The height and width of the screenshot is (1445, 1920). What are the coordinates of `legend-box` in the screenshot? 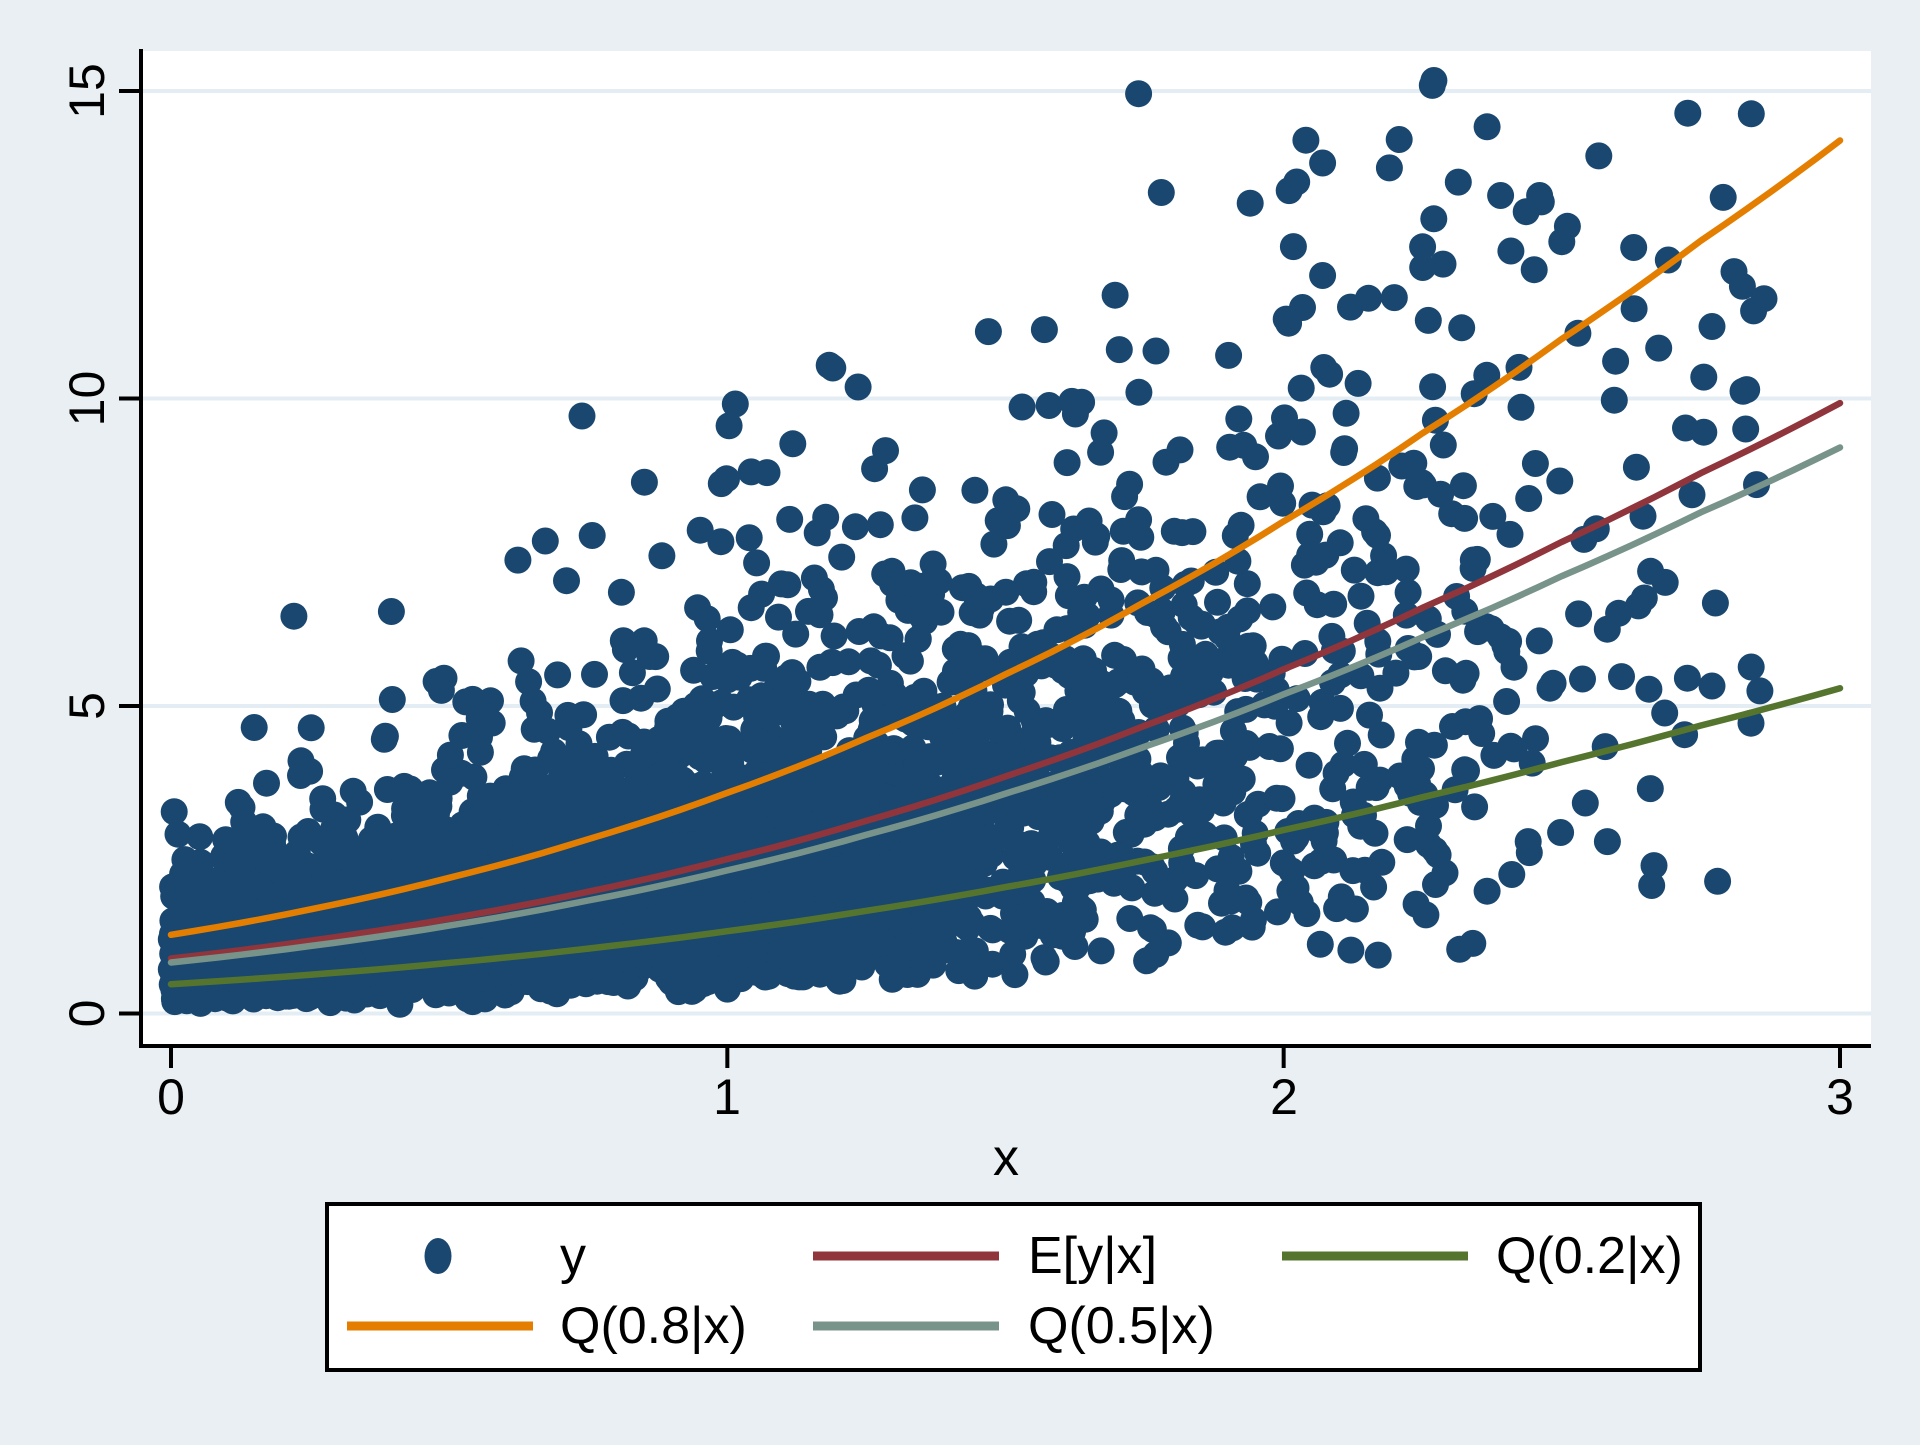 It's located at (1013, 1287).